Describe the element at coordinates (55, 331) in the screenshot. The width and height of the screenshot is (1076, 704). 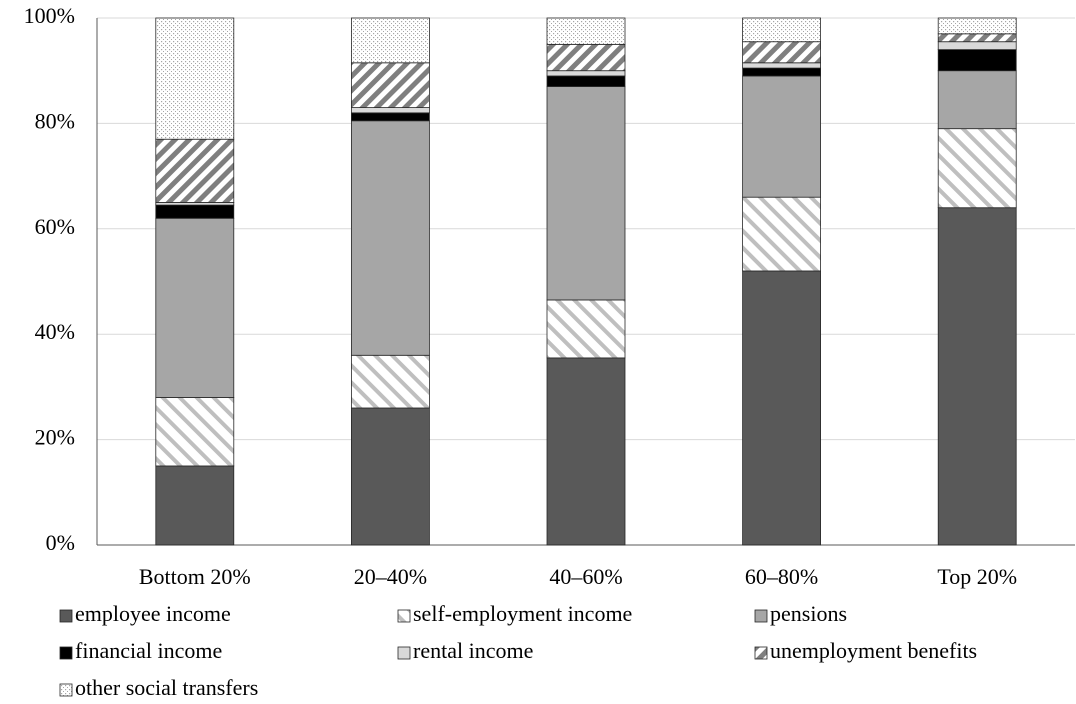
I see `y-tick-label: 40%` at that location.